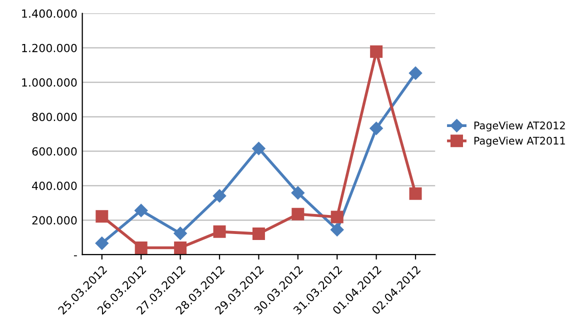 The width and height of the screenshot is (588, 335). What do you see at coordinates (54, 117) in the screenshot?
I see `y-tick-label: 800.000` at bounding box center [54, 117].